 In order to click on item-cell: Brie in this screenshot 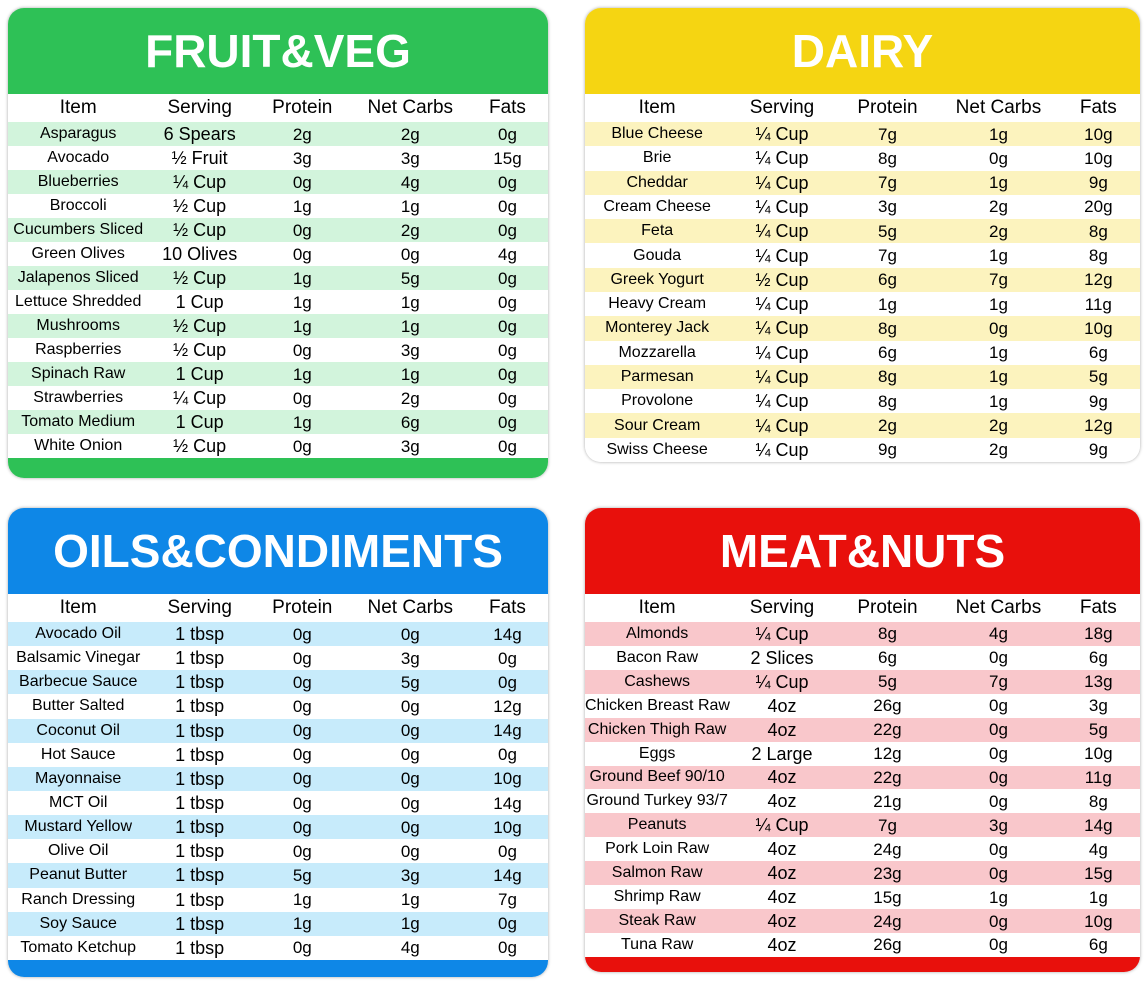, I will do `click(657, 158)`.